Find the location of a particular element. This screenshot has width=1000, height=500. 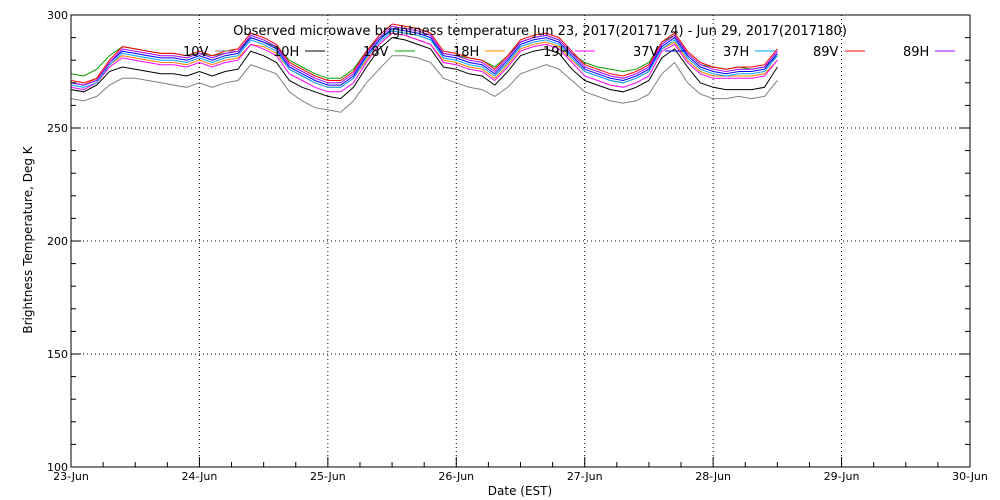

series-lines is located at coordinates (424, 68).